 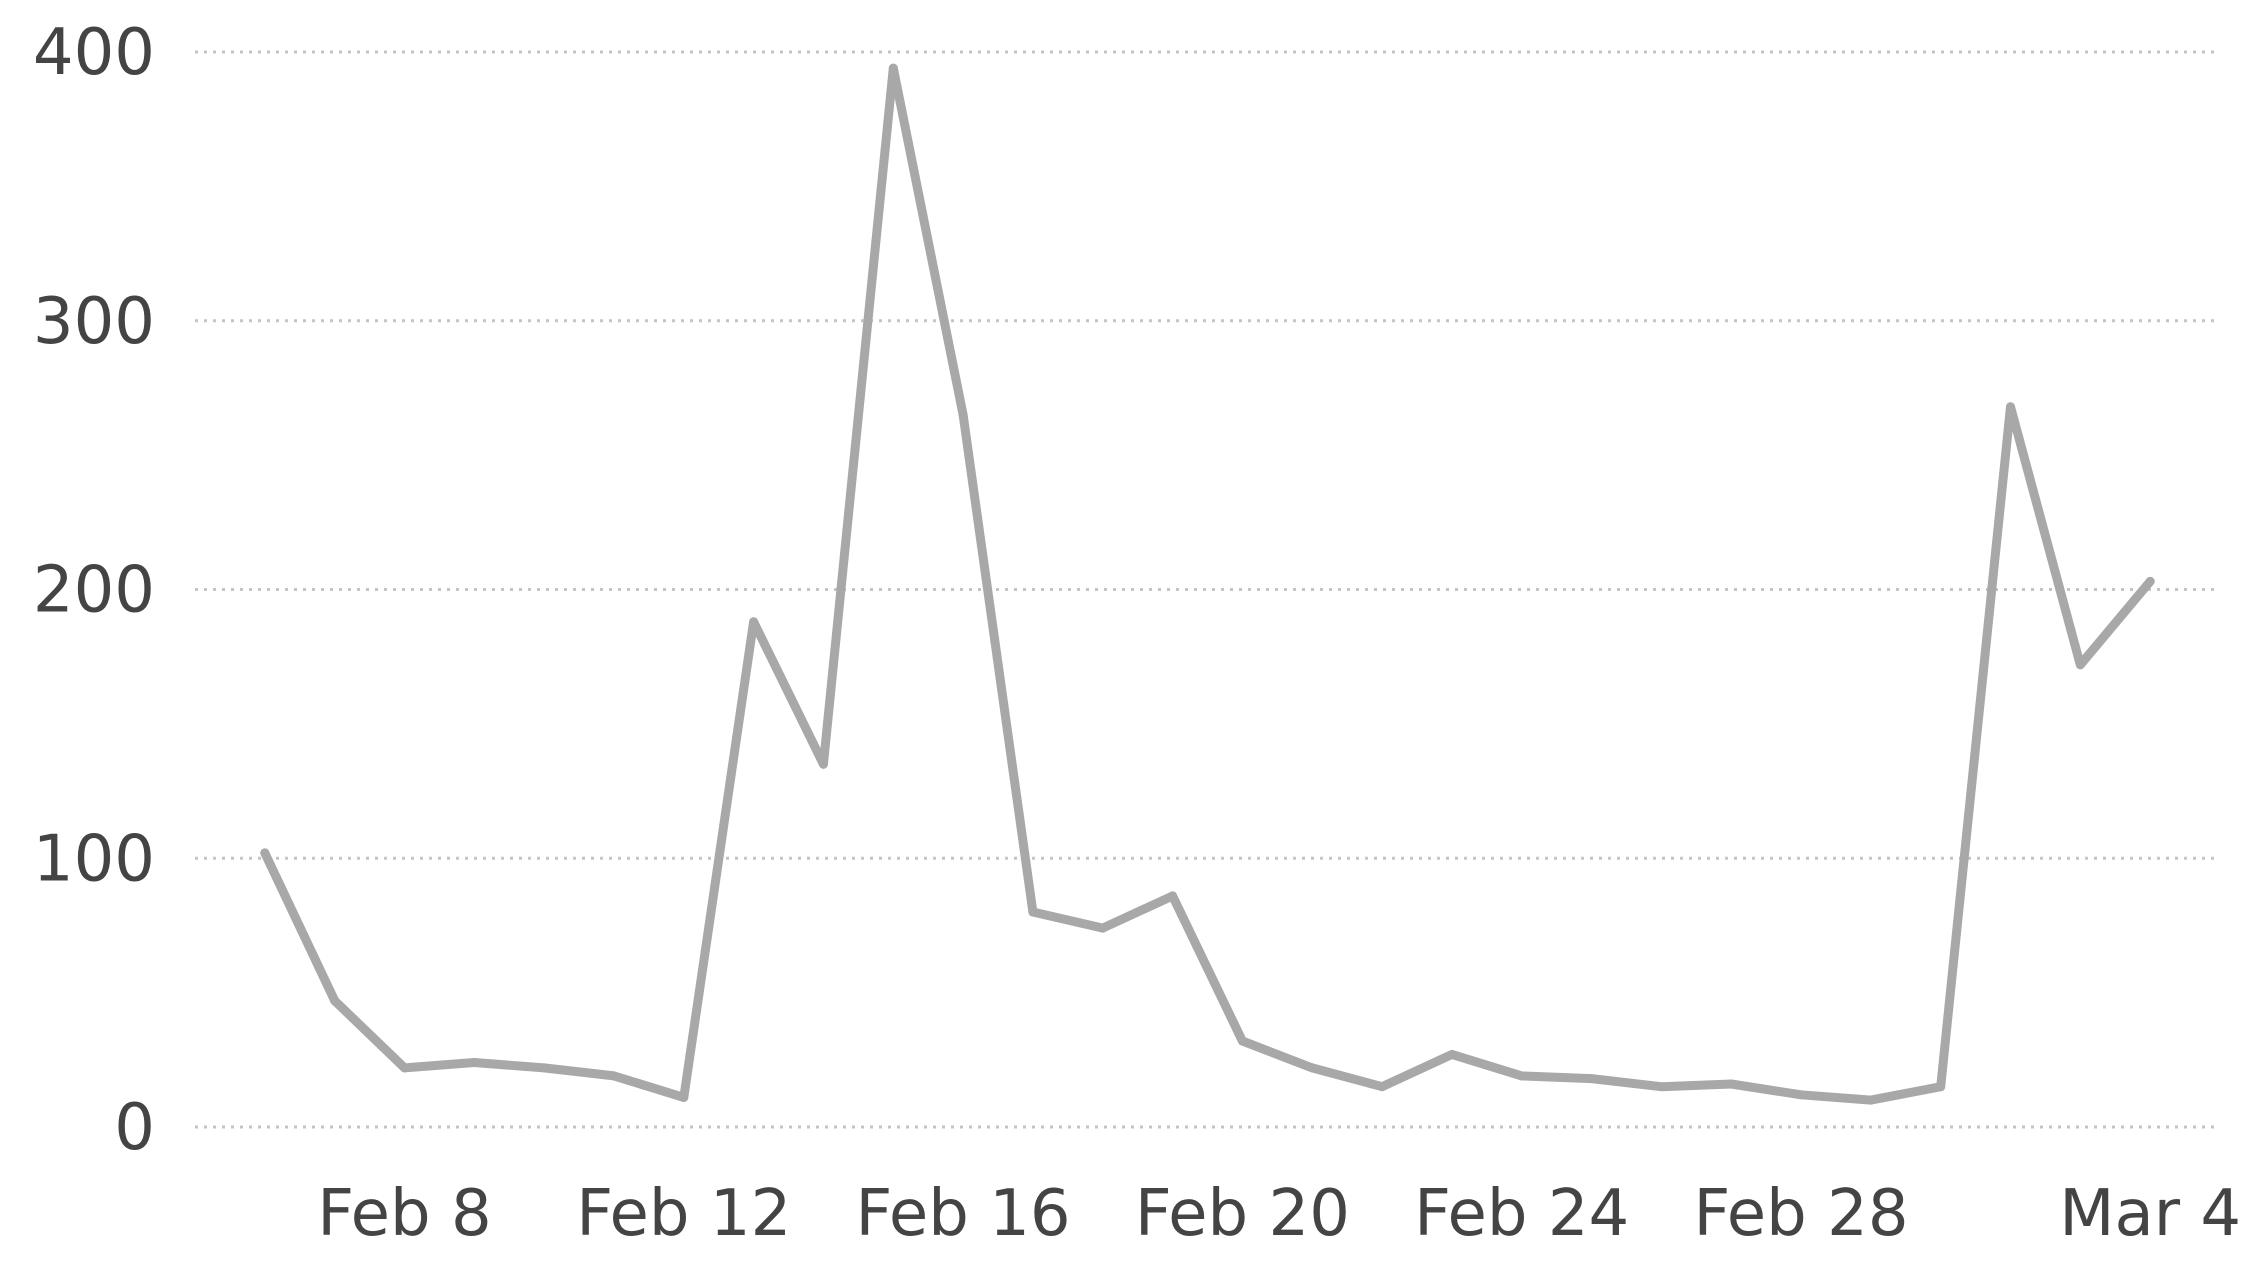 What do you see at coordinates (94, 322) in the screenshot?
I see `y-tick-label: 300` at bounding box center [94, 322].